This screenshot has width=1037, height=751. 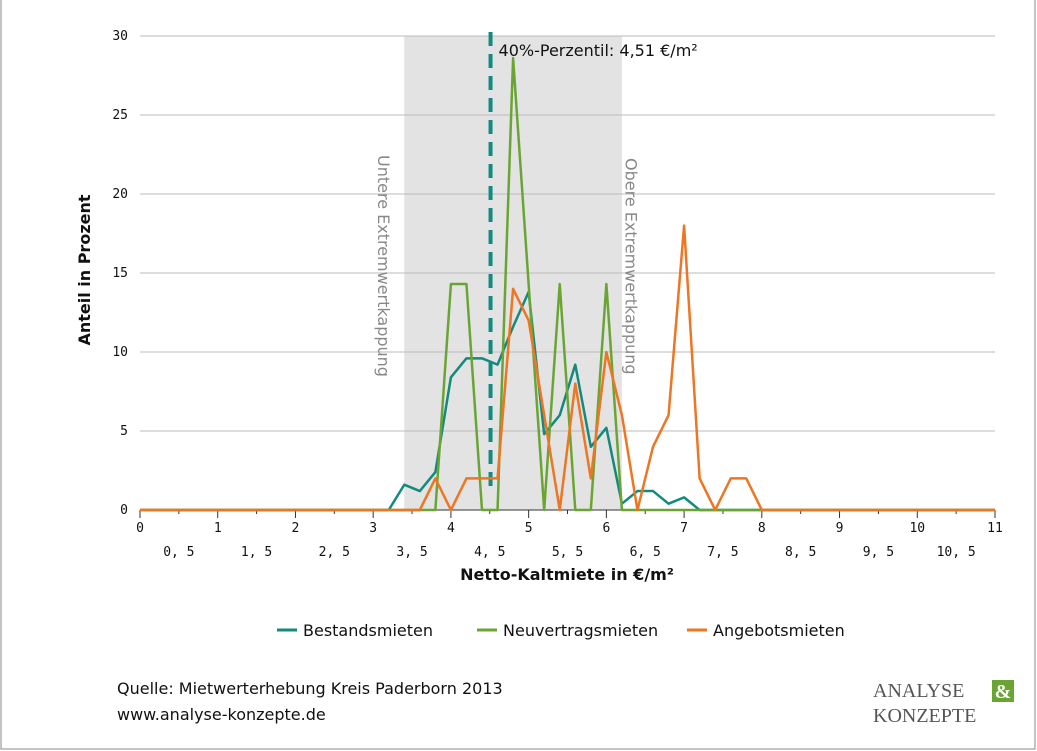 I want to click on x-tick-label: 3, 5, so click(x=411, y=552).